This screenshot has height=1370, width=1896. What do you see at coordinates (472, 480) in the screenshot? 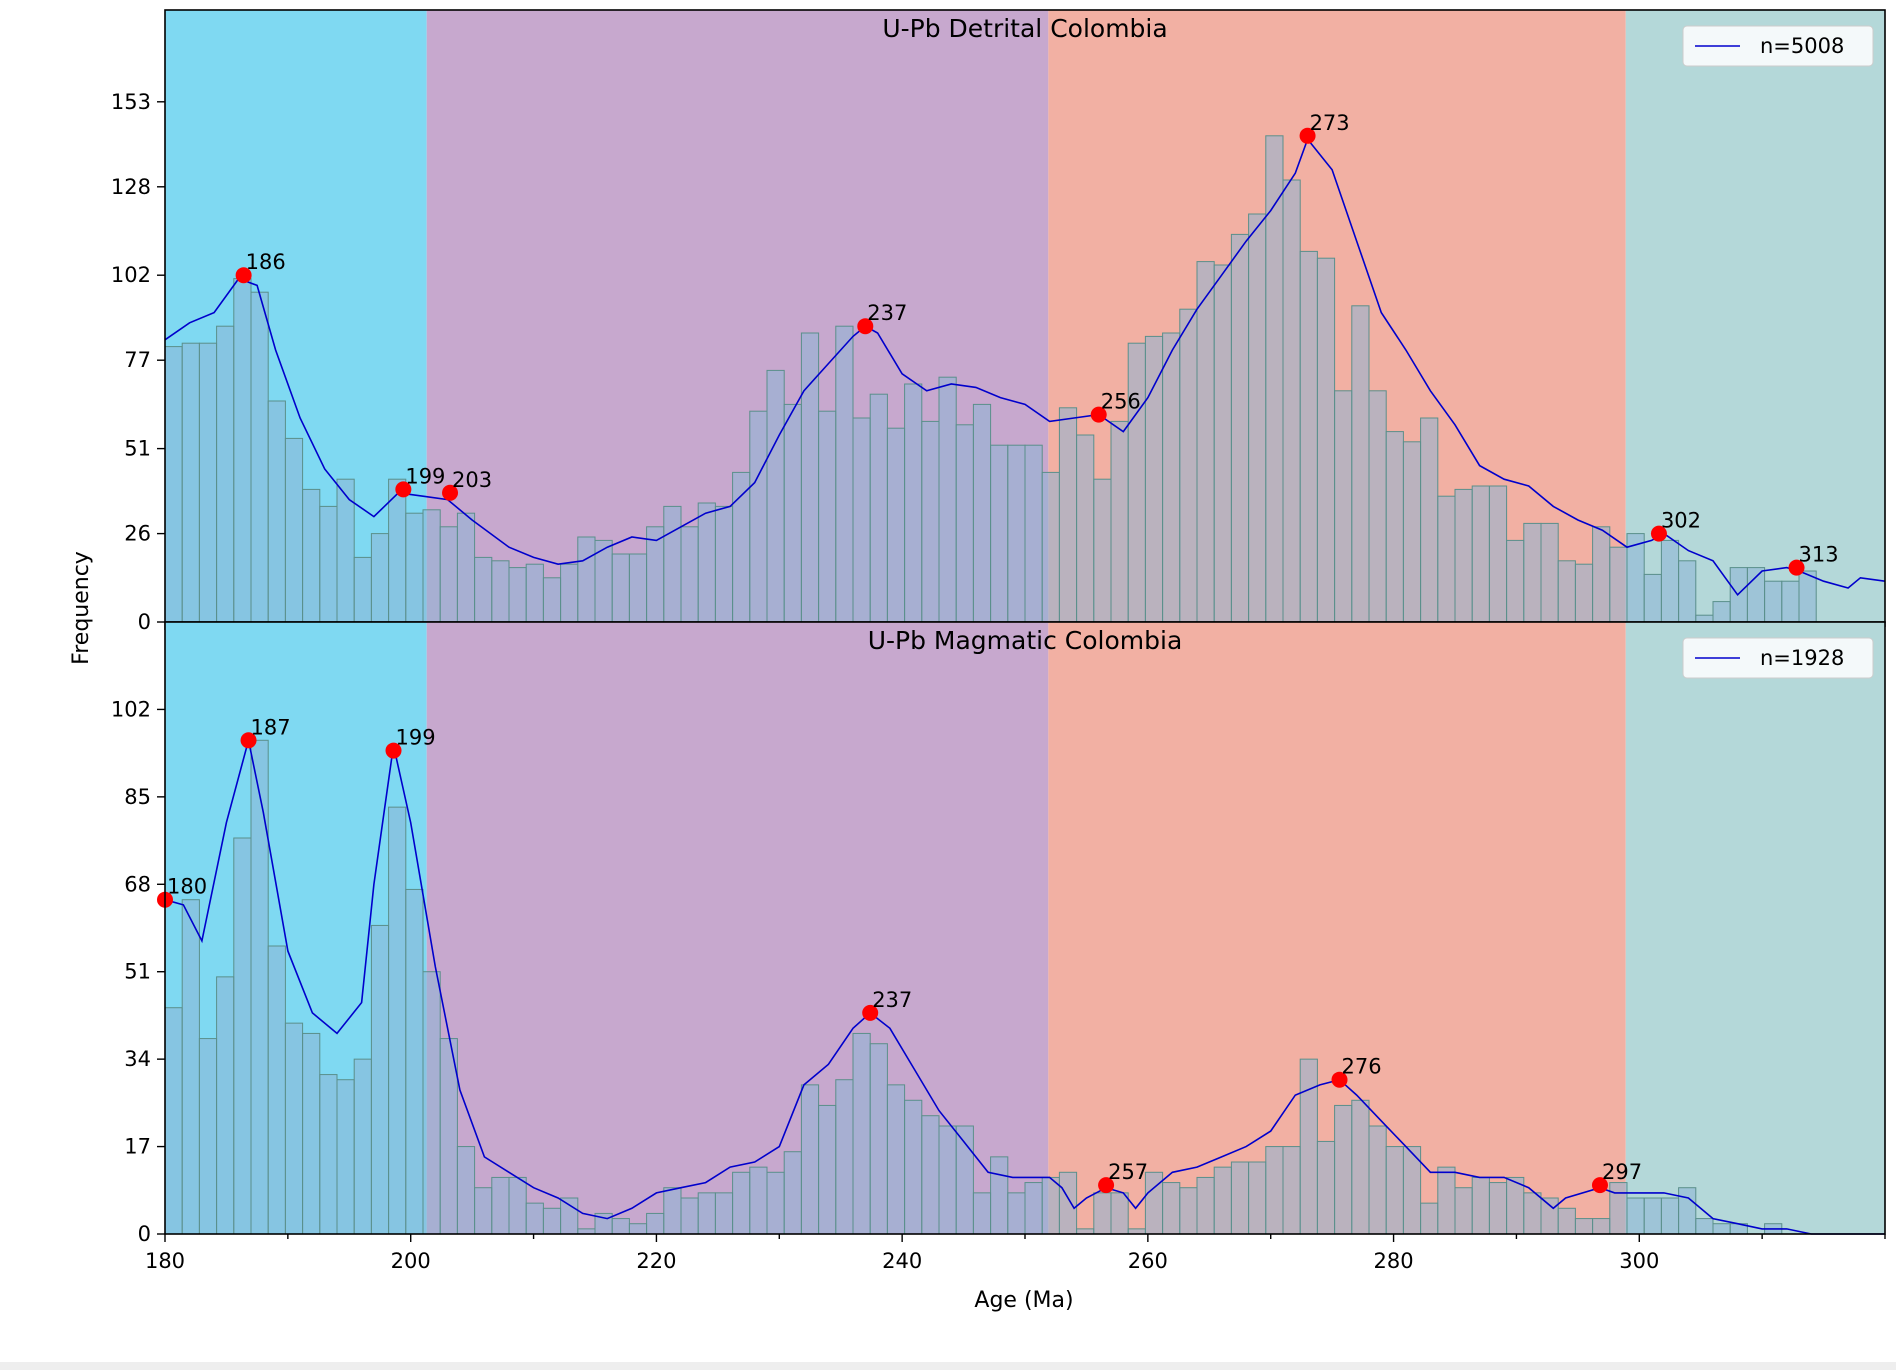
I see `peak-label: 203` at bounding box center [472, 480].